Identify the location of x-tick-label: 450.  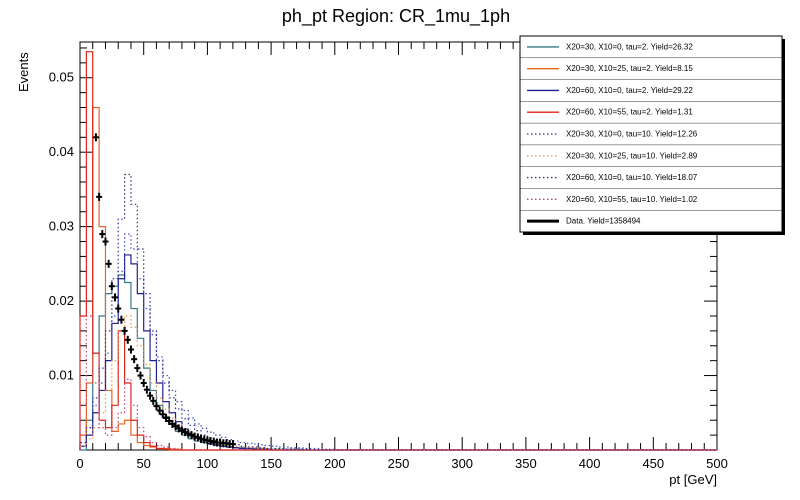
(653, 463).